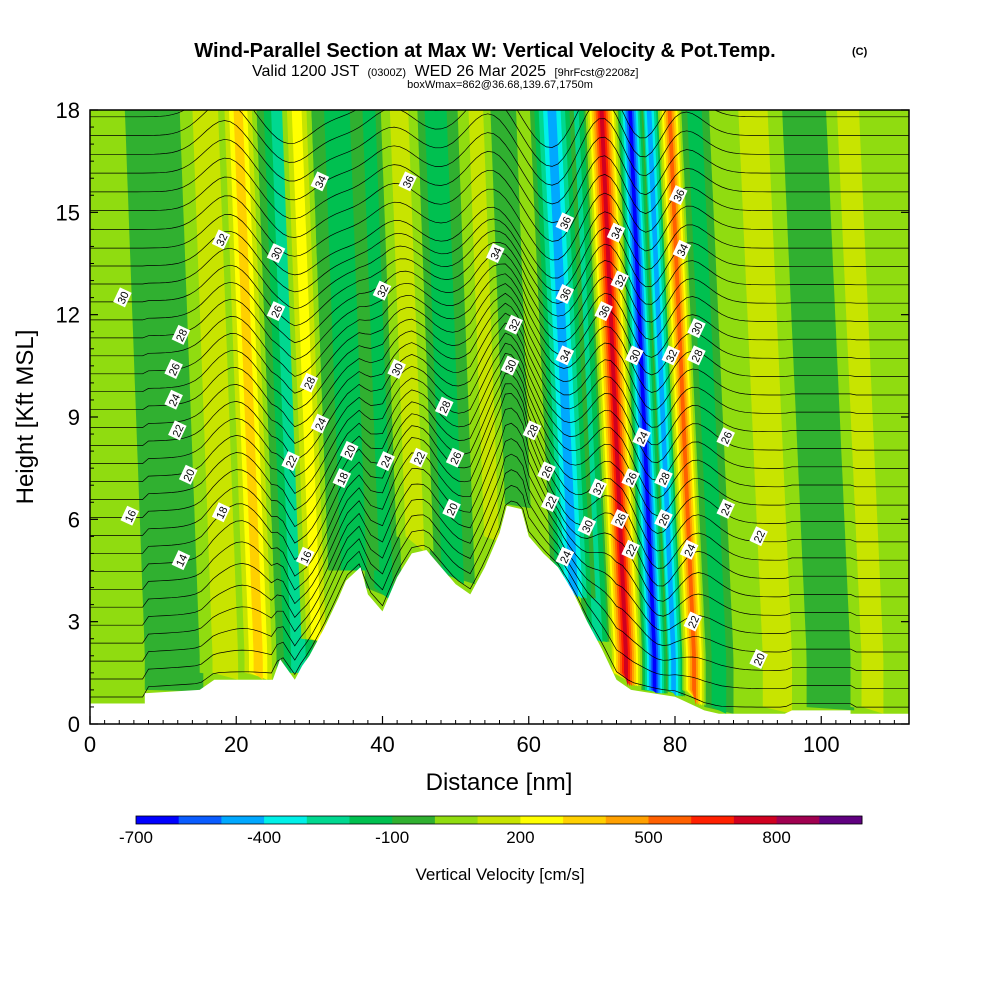  What do you see at coordinates (491, 831) in the screenshot?
I see `colorbar: -700 -400 -100 200 500 800` at bounding box center [491, 831].